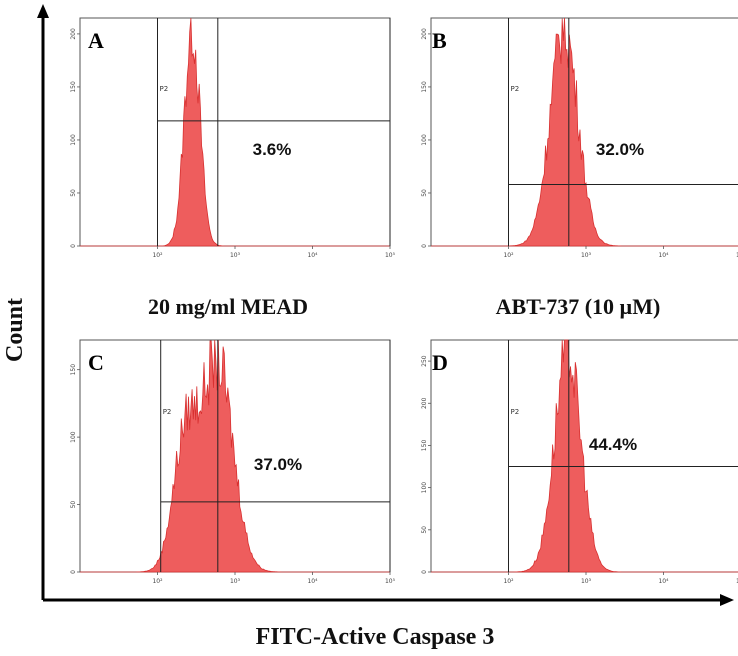 This screenshot has height=656, width=738. Describe the element at coordinates (439, 40) in the screenshot. I see `panel-letter: B` at that location.